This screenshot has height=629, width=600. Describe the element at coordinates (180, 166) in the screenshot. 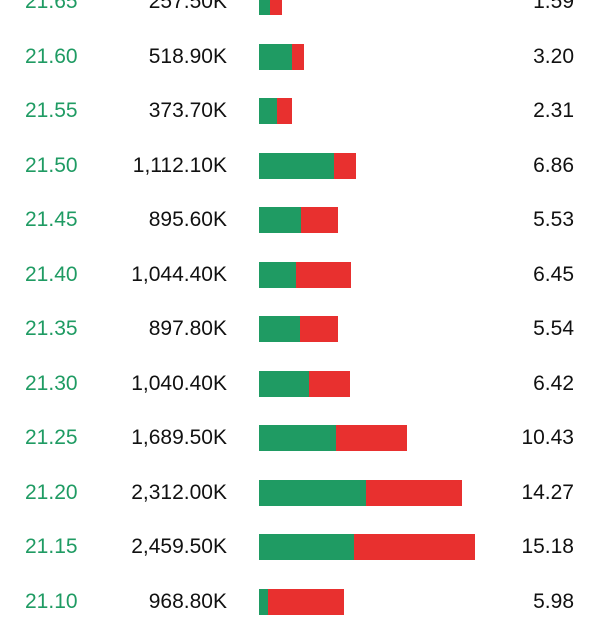

I see `traded-volume: 1,112.10K` at that location.